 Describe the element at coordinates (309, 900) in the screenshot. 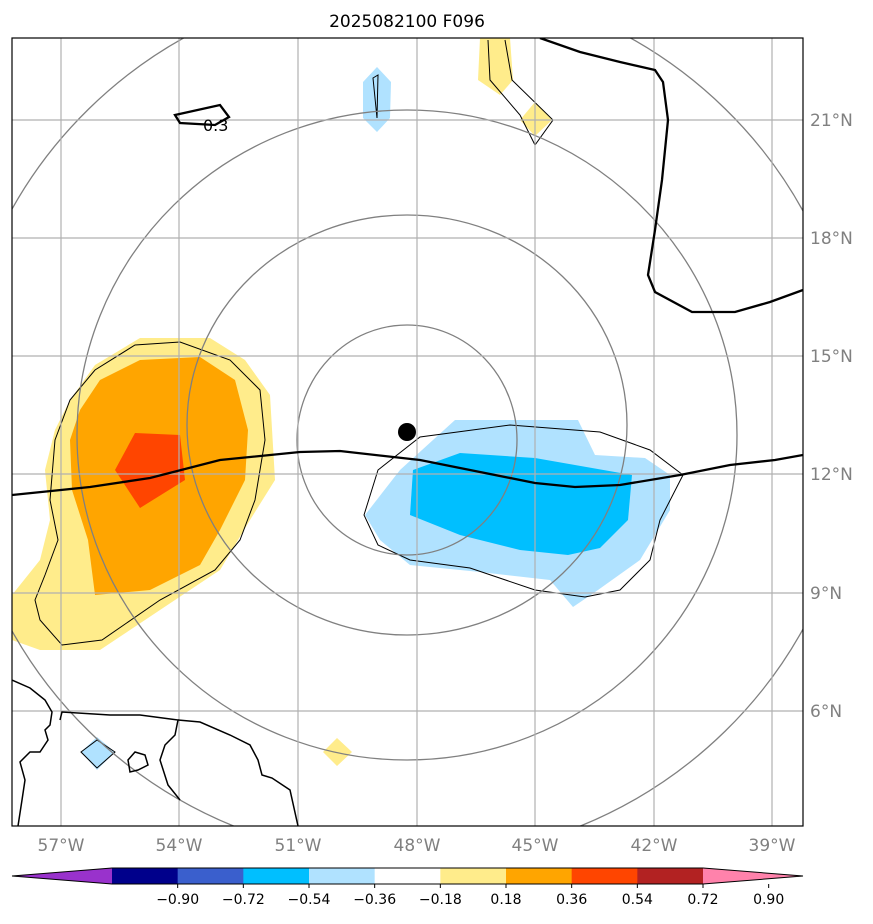

I see `colorbar-tick-label: −0.54` at that location.